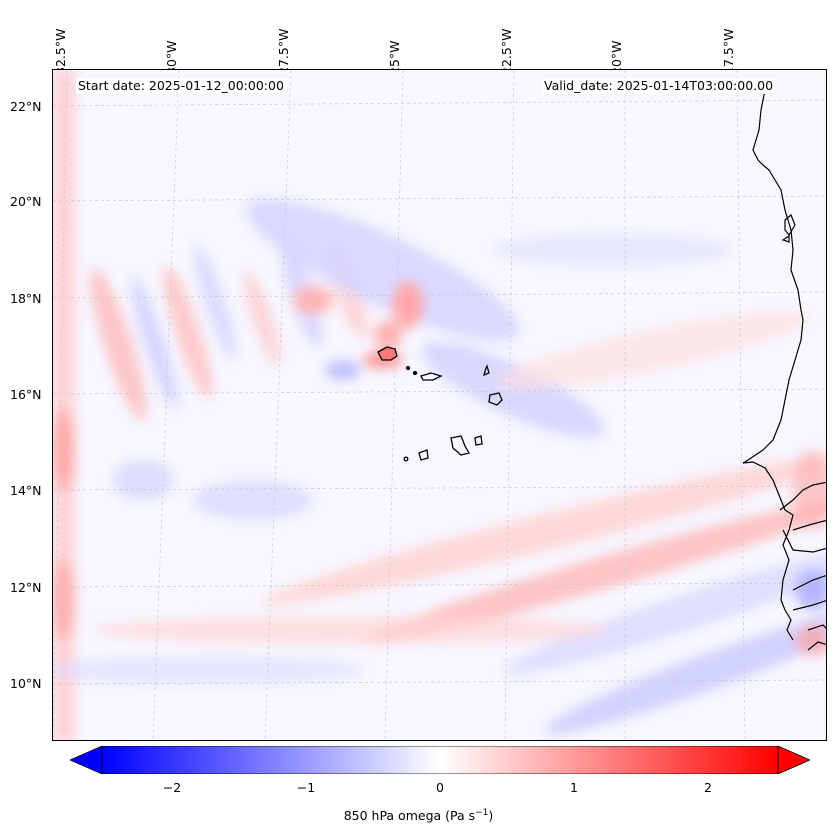  I want to click on colorbar-gradient, so click(440, 760).